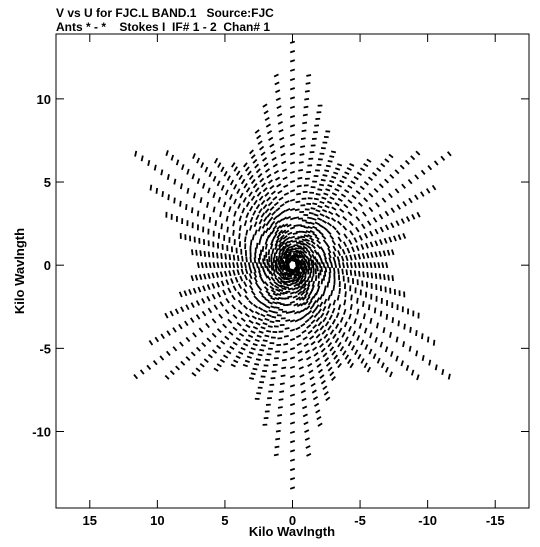 This screenshot has height=547, width=540. I want to click on y-tick-label: -5, so click(45, 348).